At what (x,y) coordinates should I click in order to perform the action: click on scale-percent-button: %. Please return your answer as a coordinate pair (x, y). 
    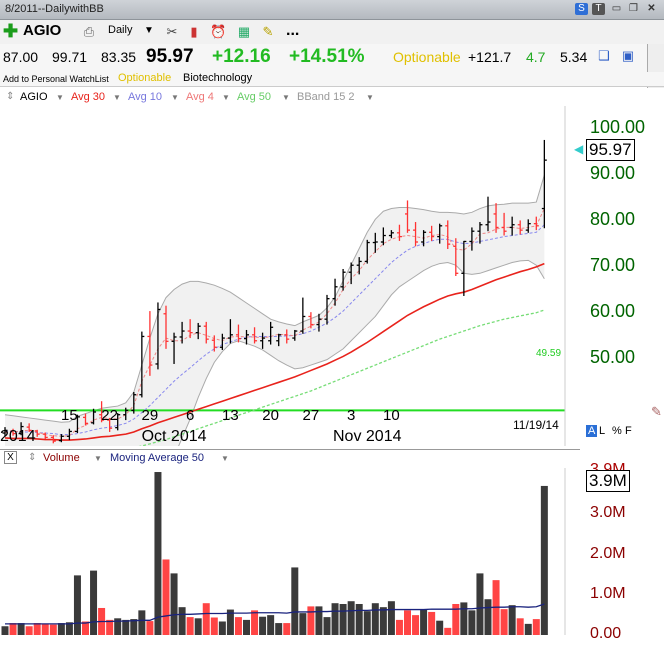
    Looking at the image, I should click on (617, 431).